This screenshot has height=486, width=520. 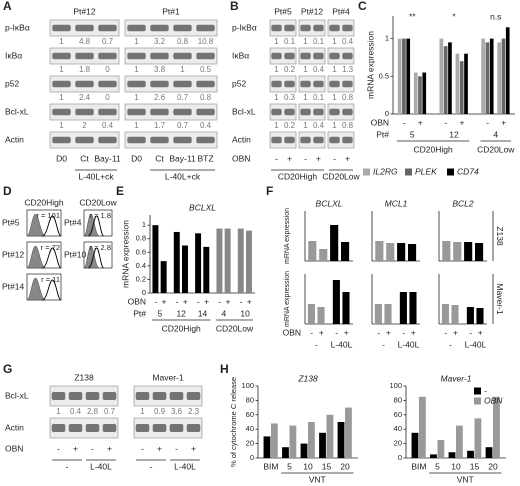 I want to click on x-tick-label: 5, so click(x=437, y=466).